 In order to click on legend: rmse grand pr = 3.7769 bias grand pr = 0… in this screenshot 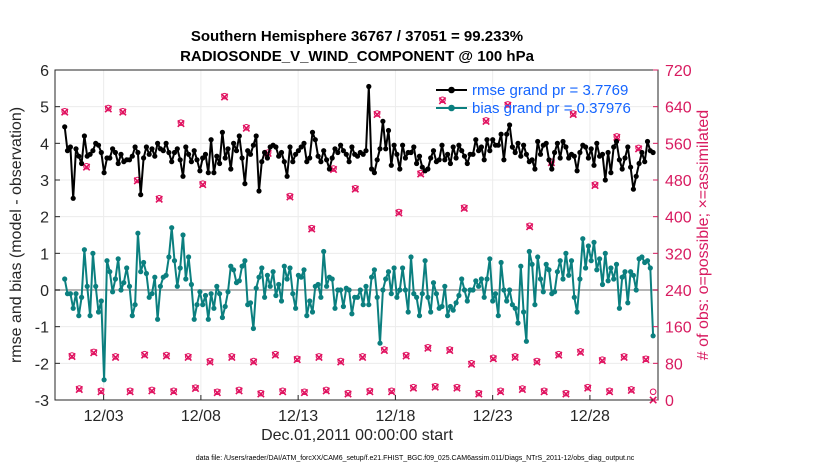, I will do `click(533, 99)`.